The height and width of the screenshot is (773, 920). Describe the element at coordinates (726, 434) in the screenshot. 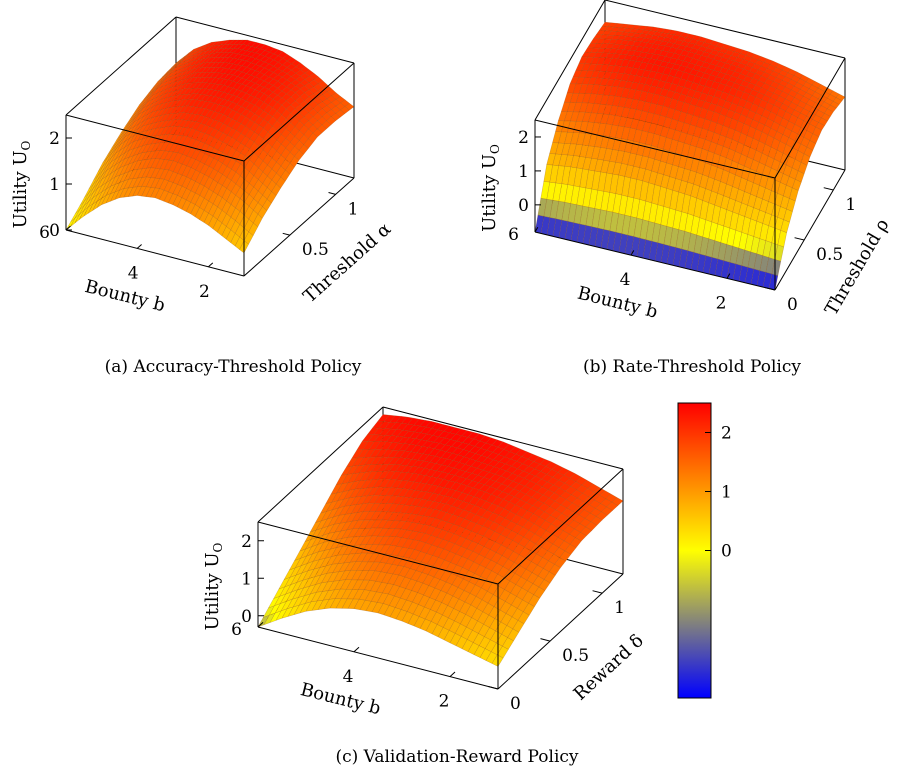

I see `colorbar-tick-label: 2` at that location.